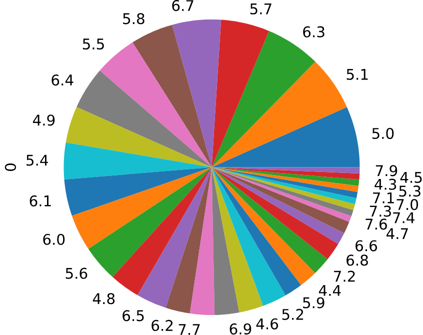  I want to click on slice-label: 5.9, so click(313, 302).